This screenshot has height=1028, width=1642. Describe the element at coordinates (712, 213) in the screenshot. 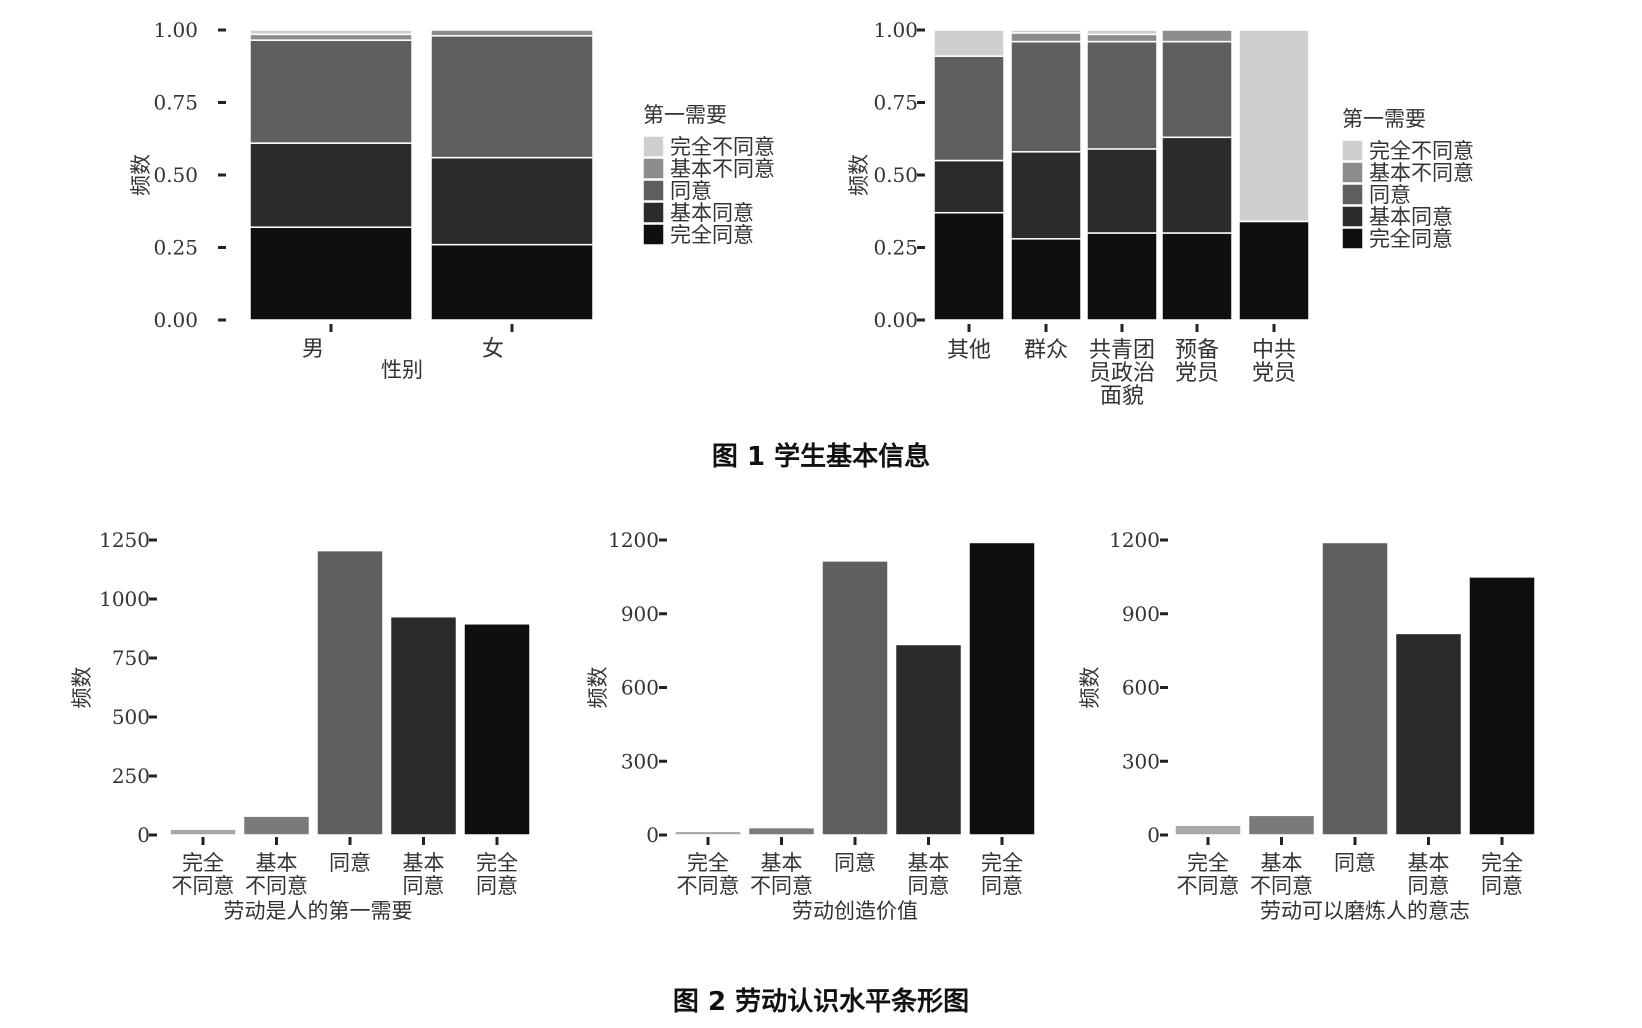

I see `gender-legend-label: 基本同意` at that location.